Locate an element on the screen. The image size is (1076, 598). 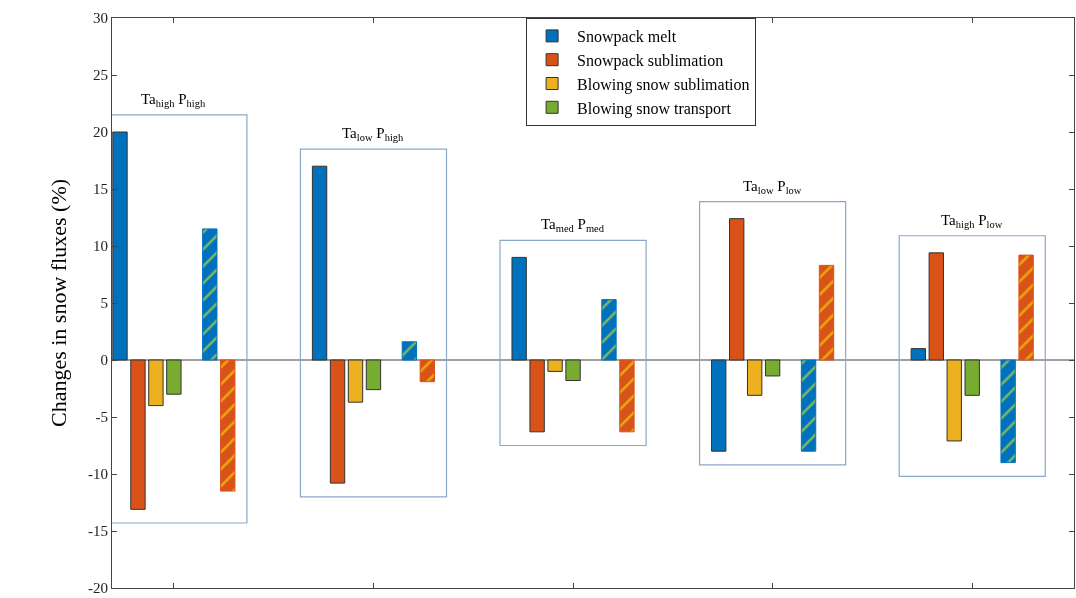
annotation: Ta$_{med}$ P$_{med}$ is located at coordinates (573, 225).